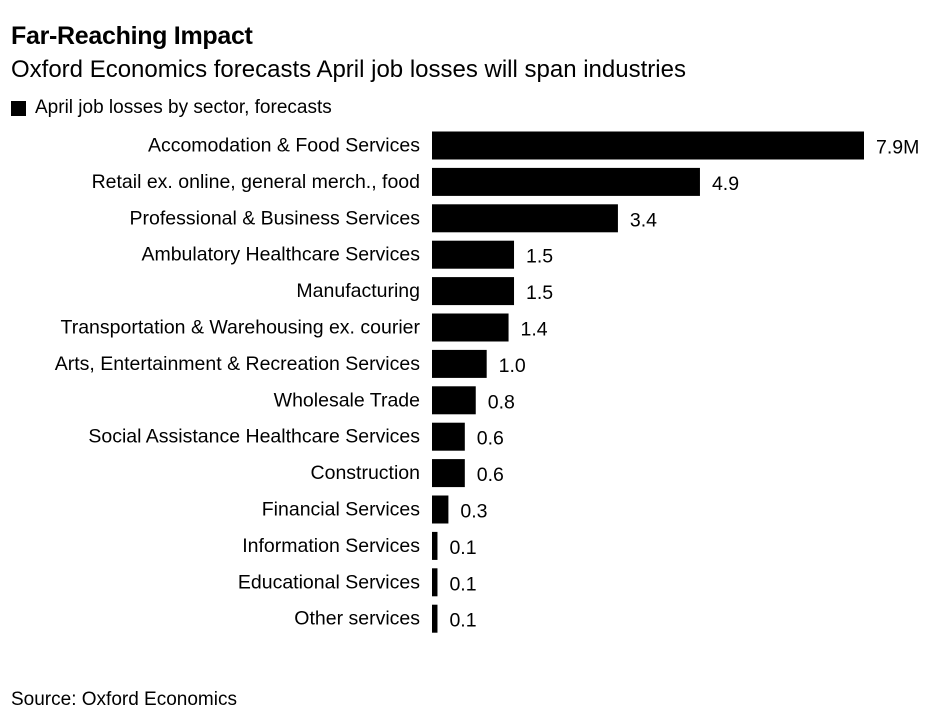 The width and height of the screenshot is (939, 724). I want to click on bar-ambulatory-healthcare-services, so click(473, 254).